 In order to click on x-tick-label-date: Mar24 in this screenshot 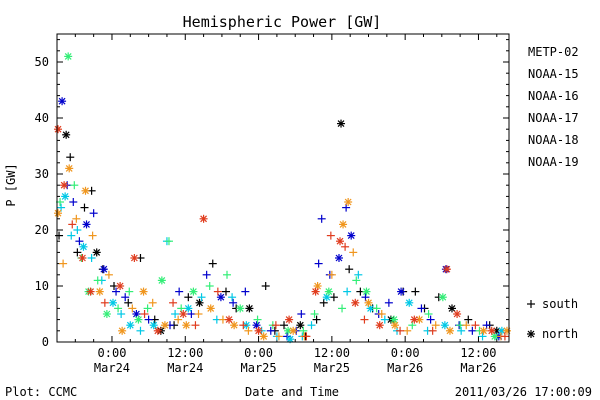, I will do `click(112, 368)`.